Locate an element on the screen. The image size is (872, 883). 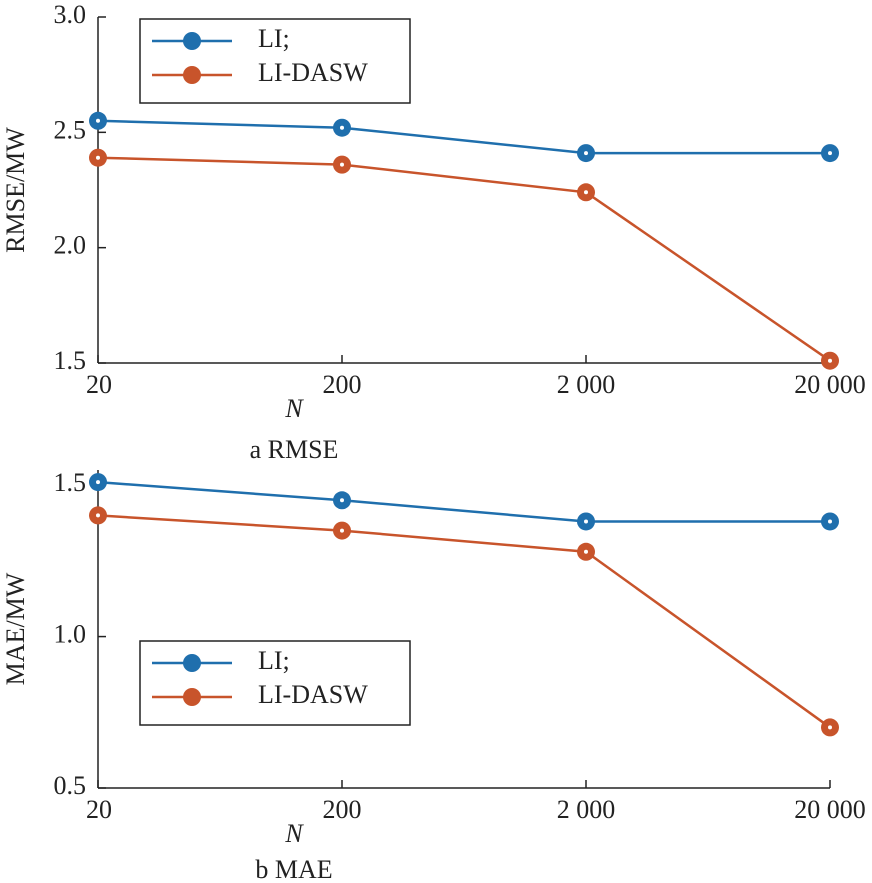
y-axis-label: RMSE/MW is located at coordinates (15, 190).